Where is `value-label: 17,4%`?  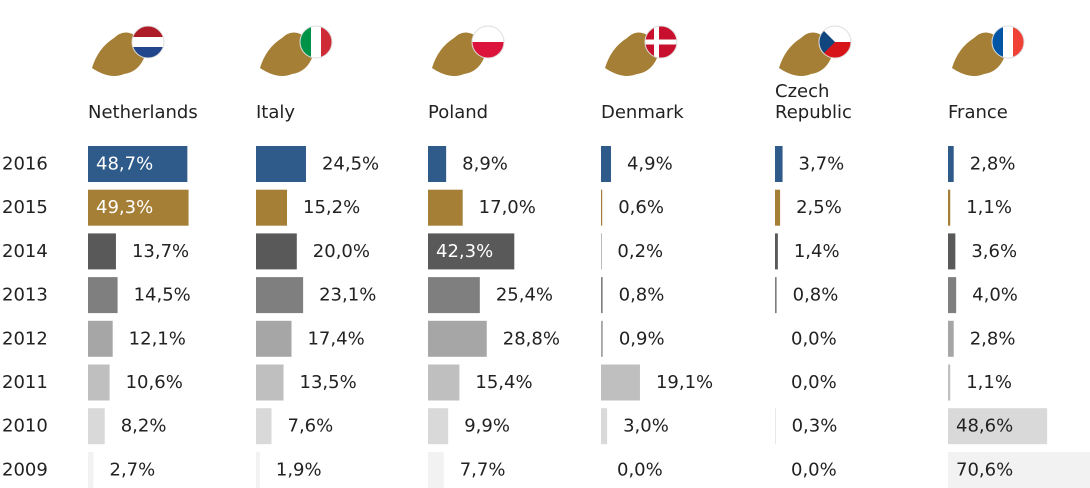 value-label: 17,4% is located at coordinates (335, 338).